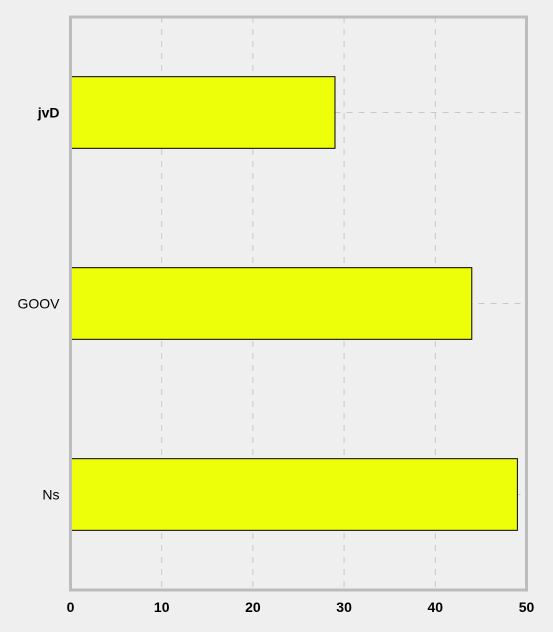 Image resolution: width=553 pixels, height=632 pixels. Describe the element at coordinates (527, 607) in the screenshot. I see `x-tick-label: 50` at that location.